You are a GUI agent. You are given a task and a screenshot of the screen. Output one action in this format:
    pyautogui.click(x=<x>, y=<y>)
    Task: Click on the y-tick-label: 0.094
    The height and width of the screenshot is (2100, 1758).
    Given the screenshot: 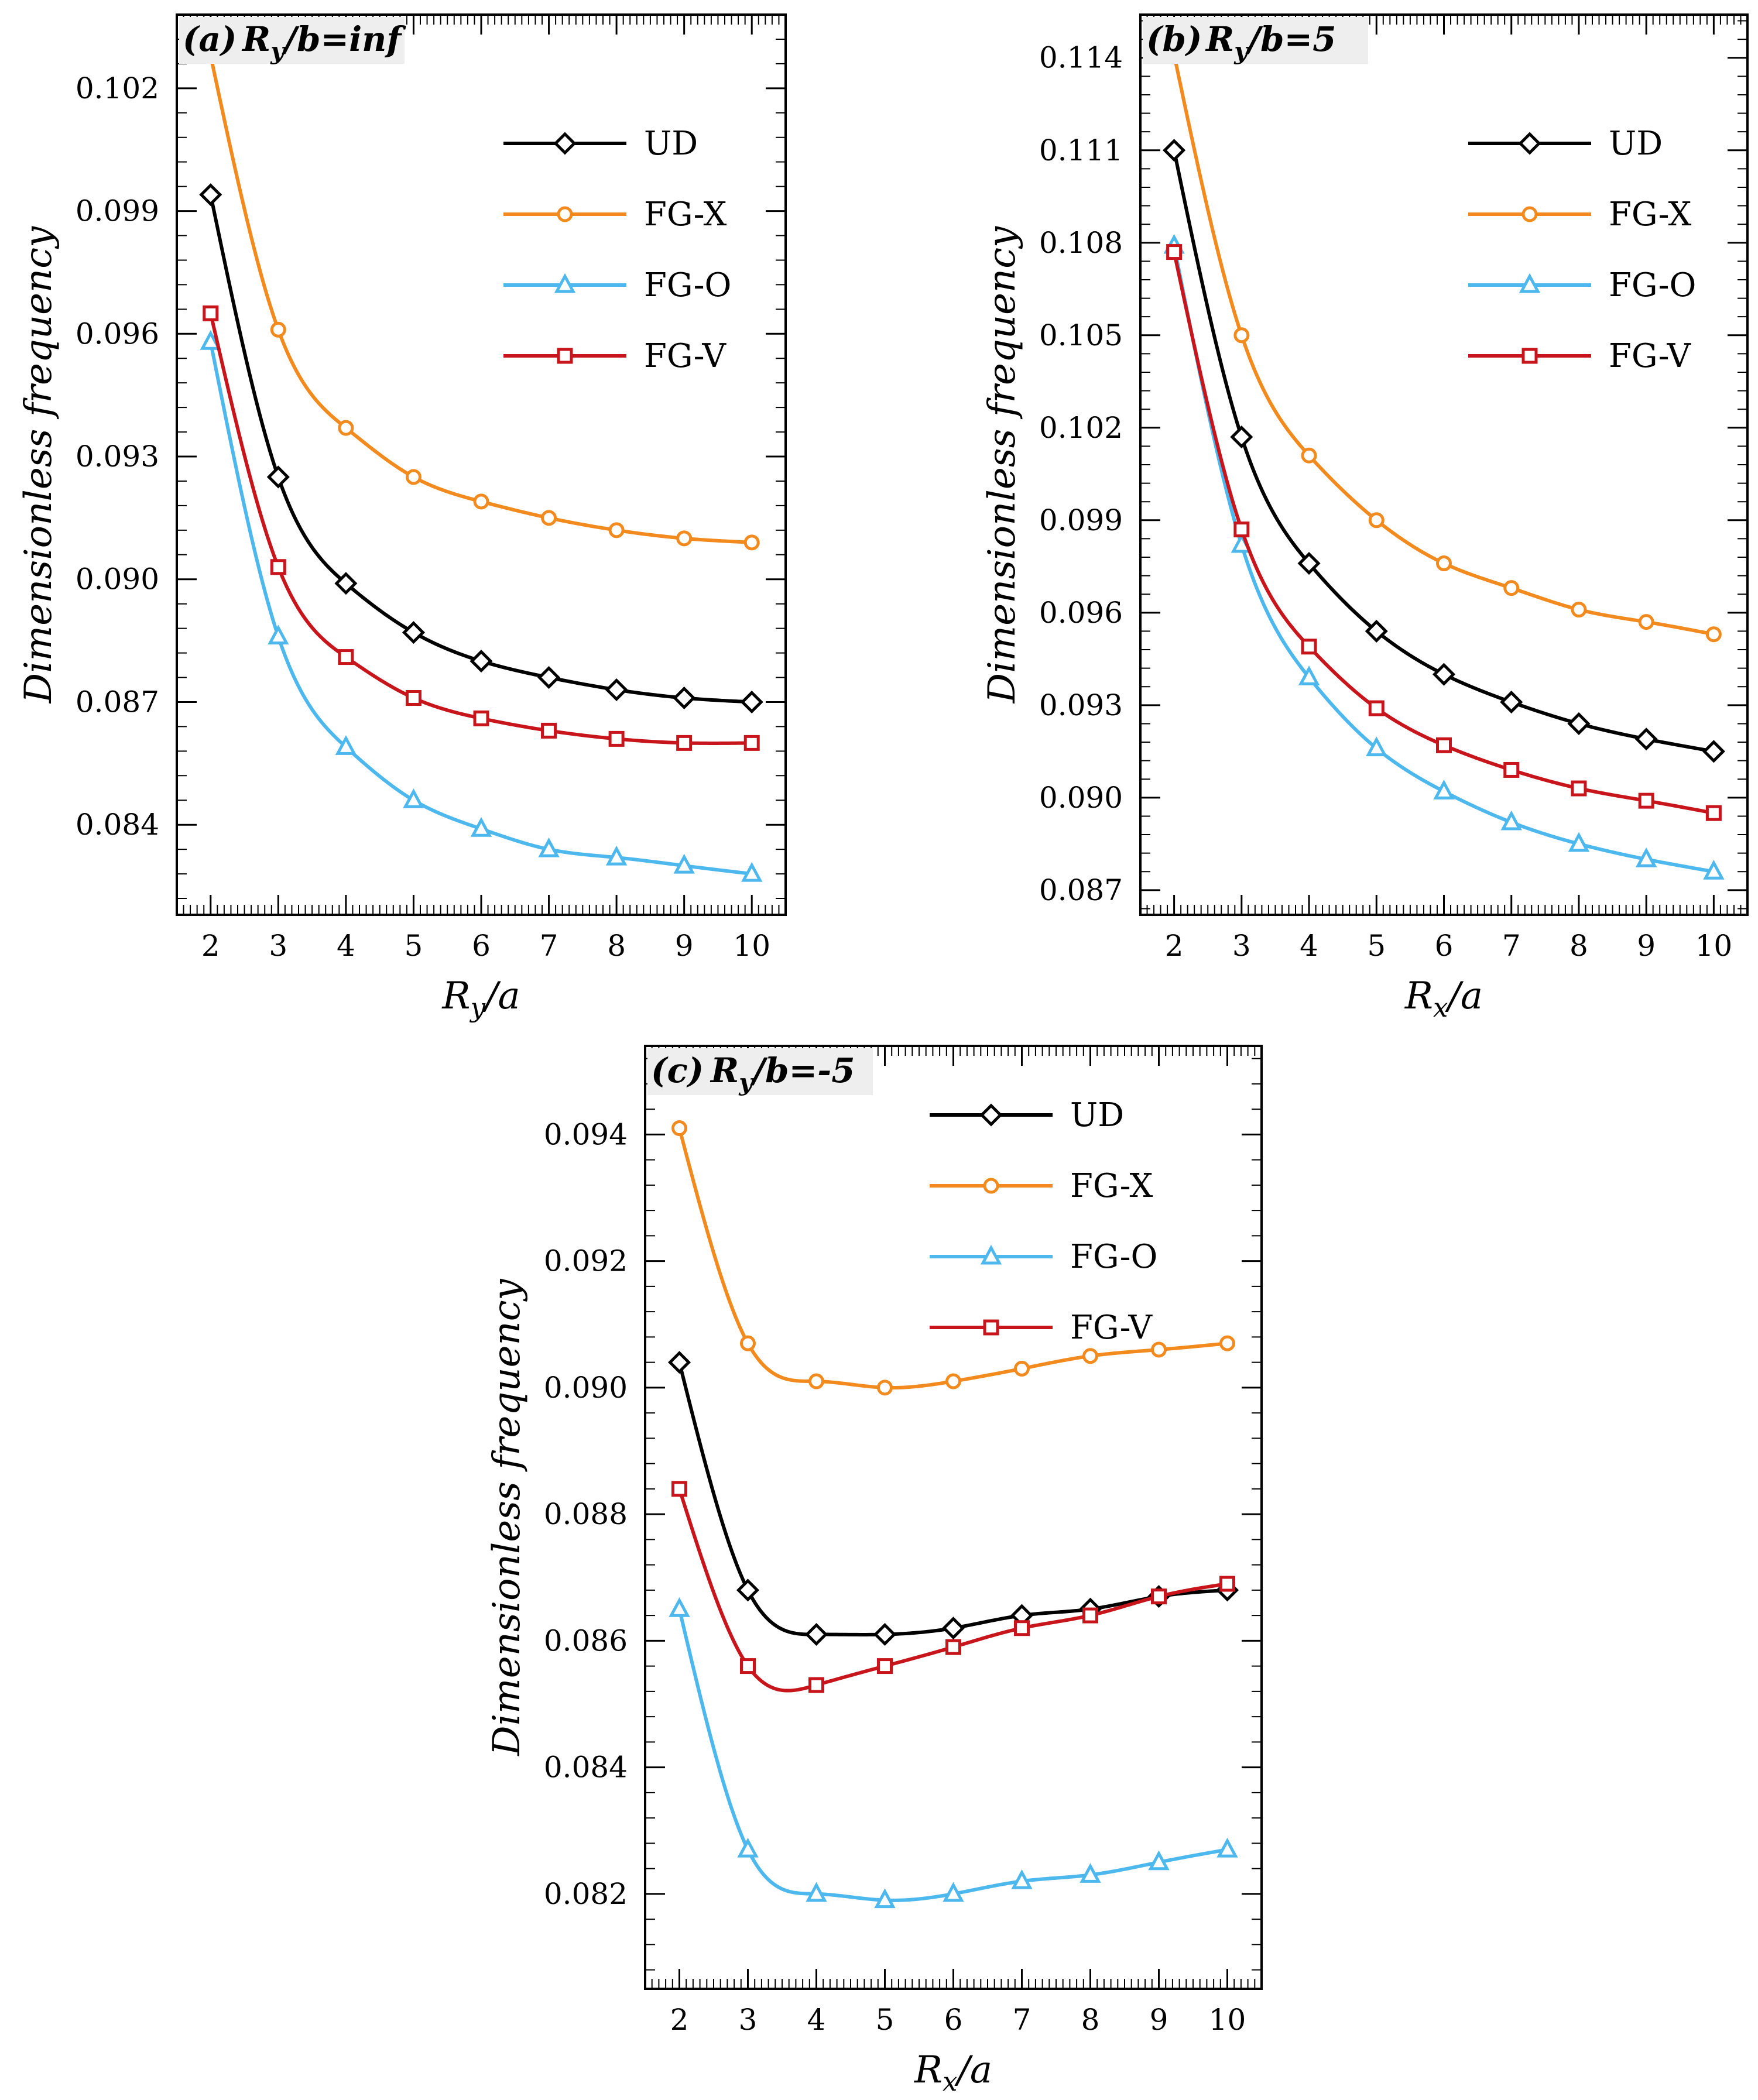 What is the action you would take?
    pyautogui.click(x=586, y=1134)
    